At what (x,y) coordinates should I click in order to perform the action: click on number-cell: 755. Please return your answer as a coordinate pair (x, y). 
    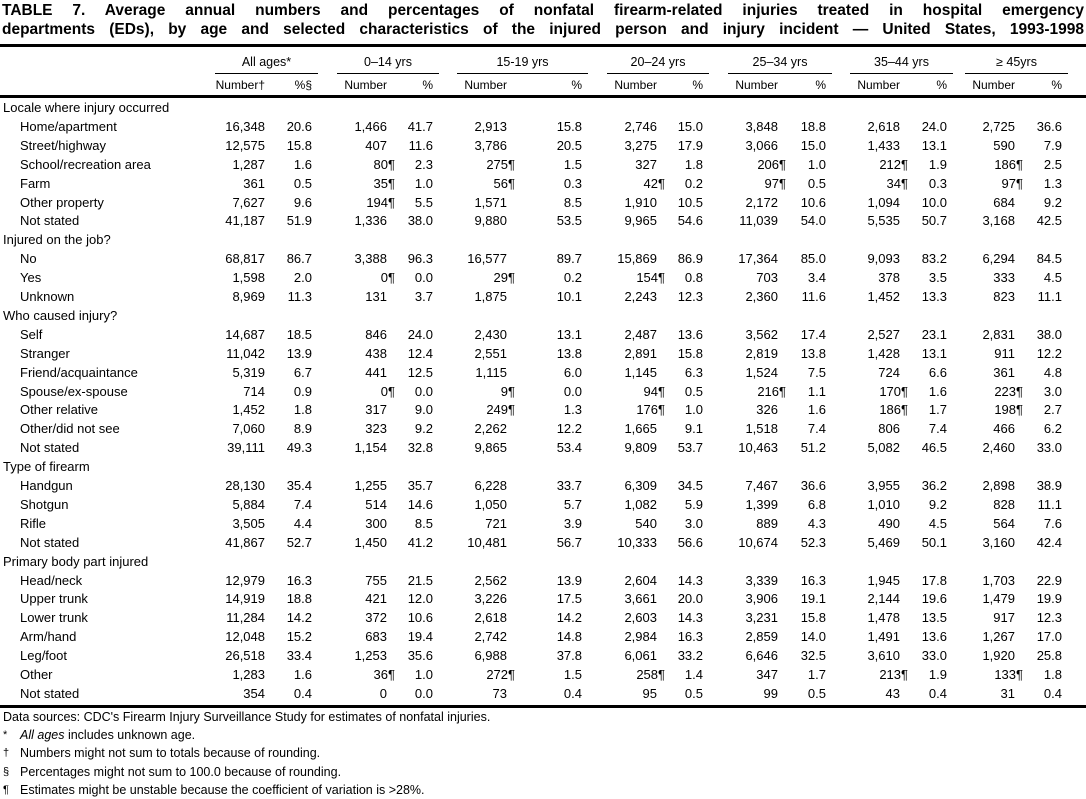
    Looking at the image, I should click on (376, 580).